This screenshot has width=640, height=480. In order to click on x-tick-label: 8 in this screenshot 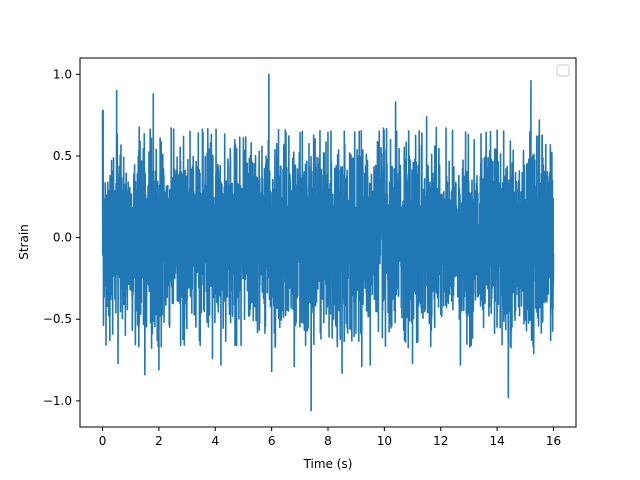, I will do `click(328, 441)`.